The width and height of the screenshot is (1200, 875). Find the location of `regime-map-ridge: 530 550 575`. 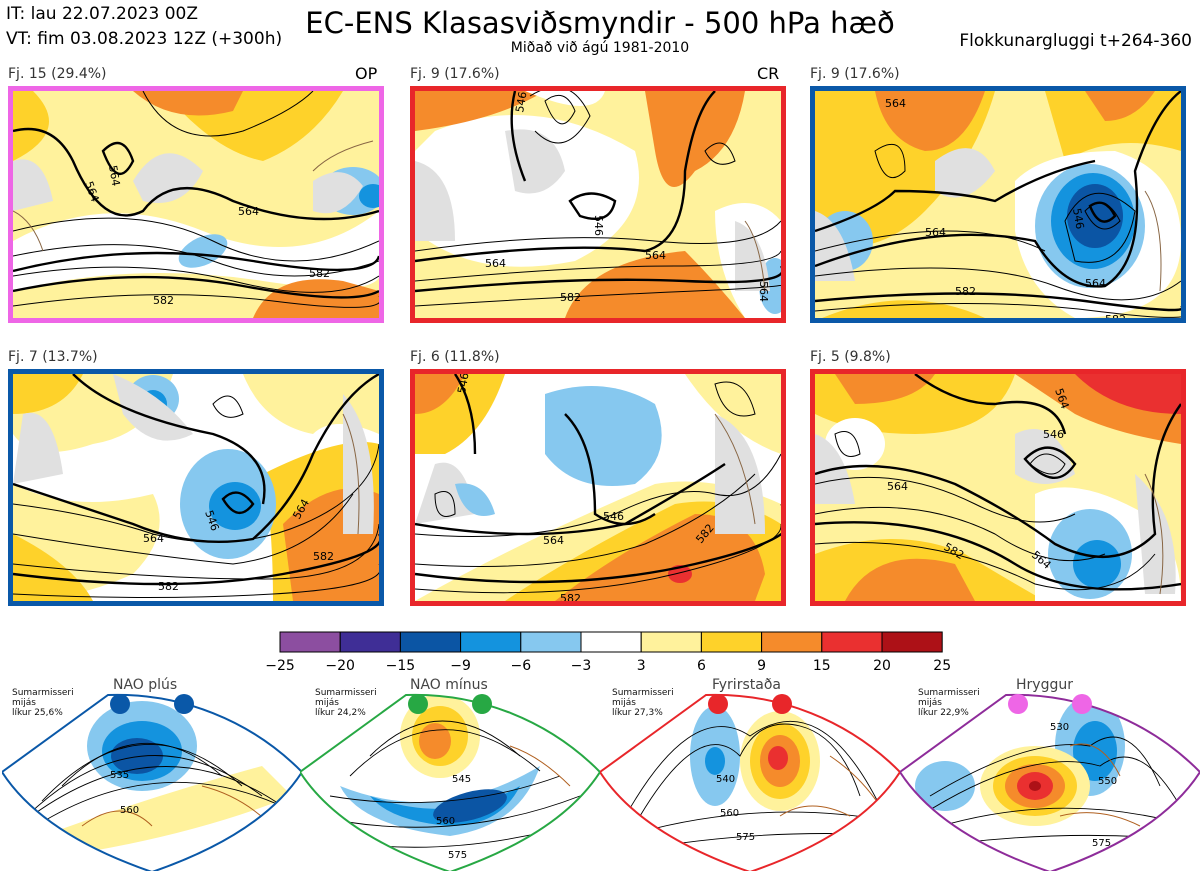

regime-map-ridge: 530 550 575 is located at coordinates (1049, 775).